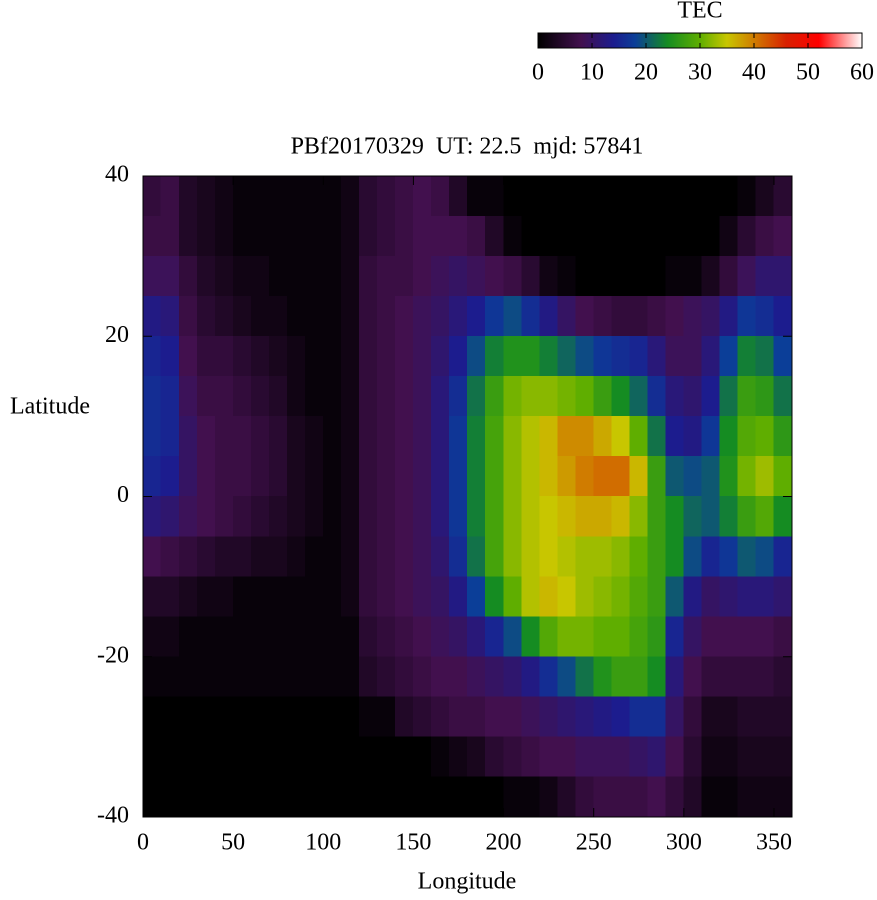  I want to click on colorbar-tick-label: 40, so click(754, 73).